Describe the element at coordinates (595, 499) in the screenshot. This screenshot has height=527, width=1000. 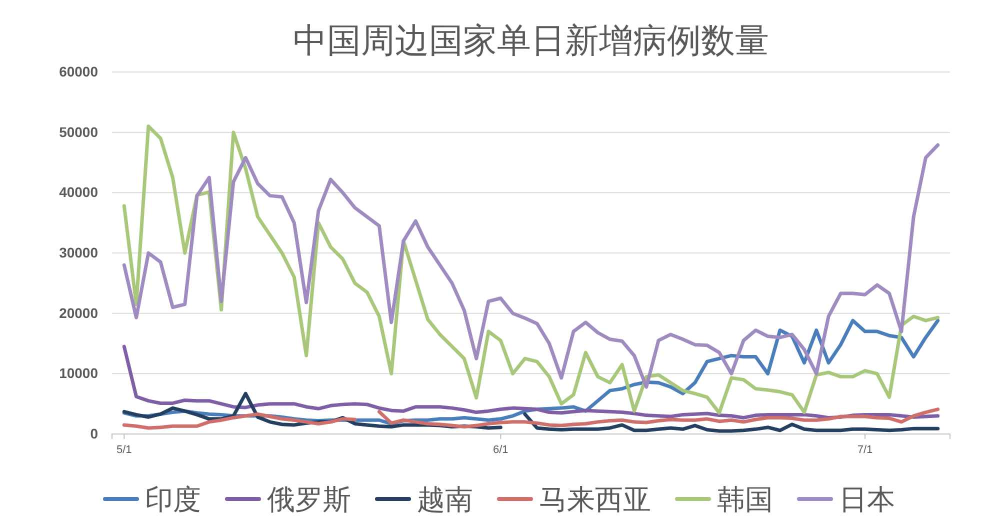
I see `legend-label: 马来西亚` at that location.